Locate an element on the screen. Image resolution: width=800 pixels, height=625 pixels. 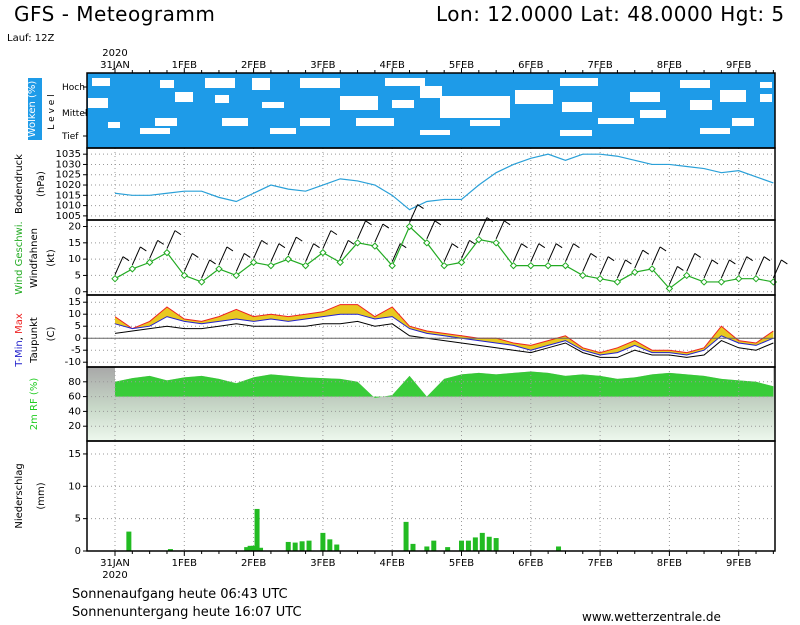
date-label-bottom: 8FEB is located at coordinates (669, 563).